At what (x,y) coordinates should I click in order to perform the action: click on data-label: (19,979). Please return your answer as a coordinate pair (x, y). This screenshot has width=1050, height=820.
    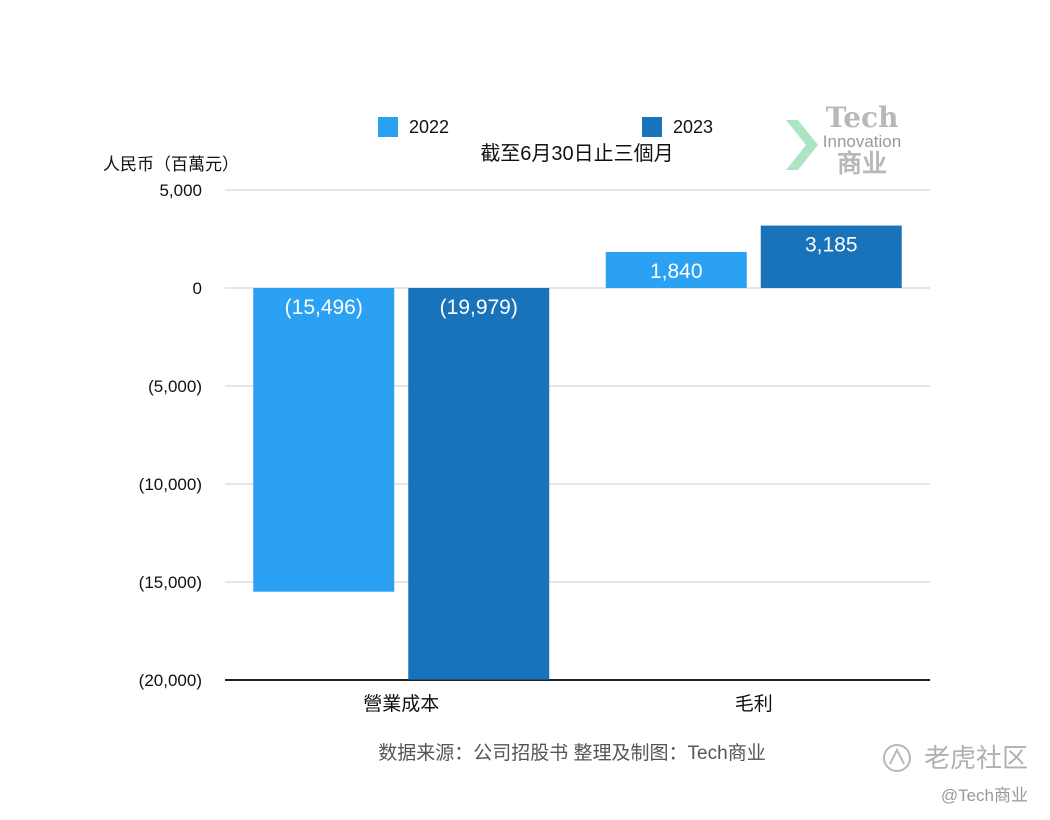
    Looking at the image, I should click on (479, 307).